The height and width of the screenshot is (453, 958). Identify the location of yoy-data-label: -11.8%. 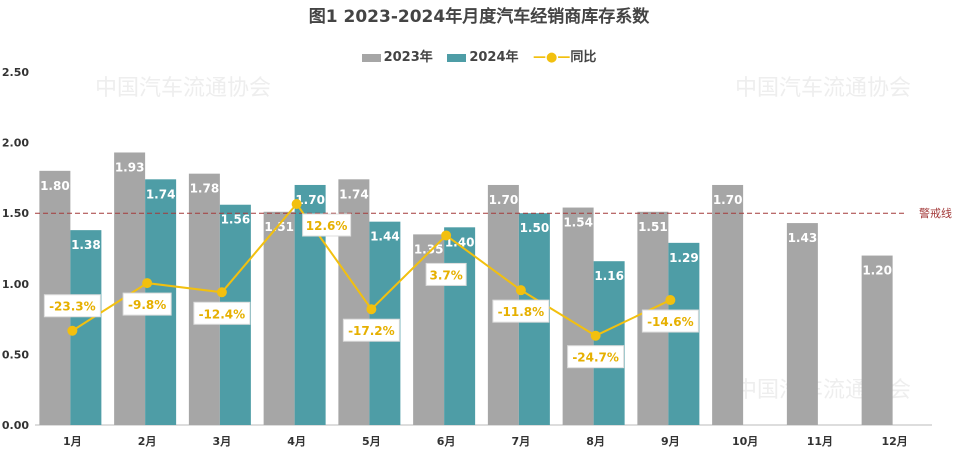
(521, 312).